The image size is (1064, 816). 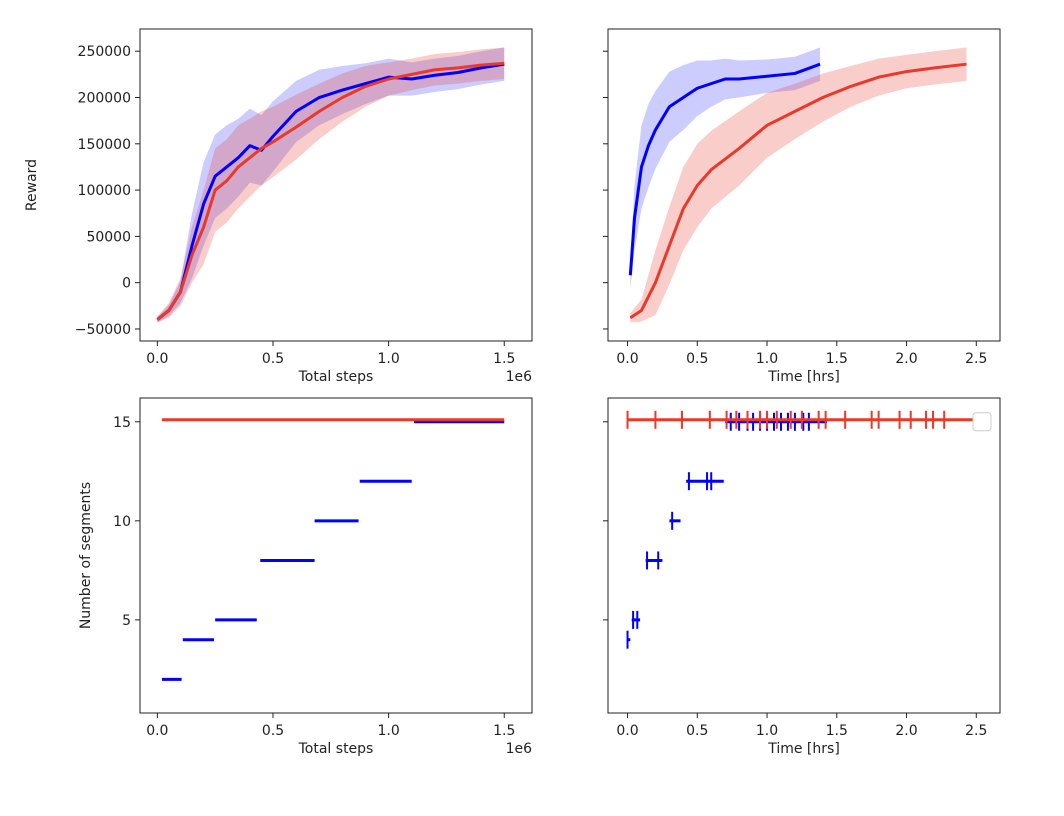 I want to click on y-tick-label: 10, so click(x=122, y=522).